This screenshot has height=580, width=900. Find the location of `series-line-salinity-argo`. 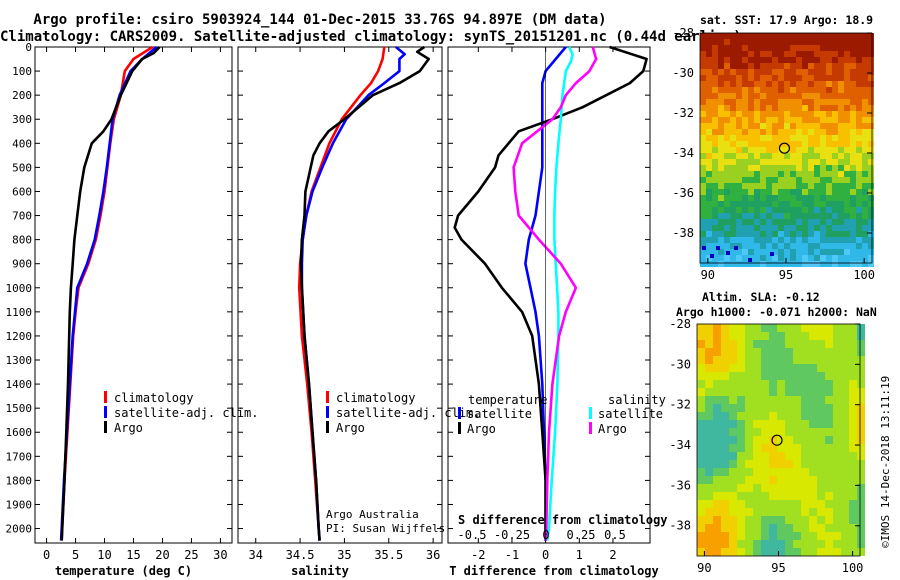

series-line-salinity-argo is located at coordinates (555, 293).